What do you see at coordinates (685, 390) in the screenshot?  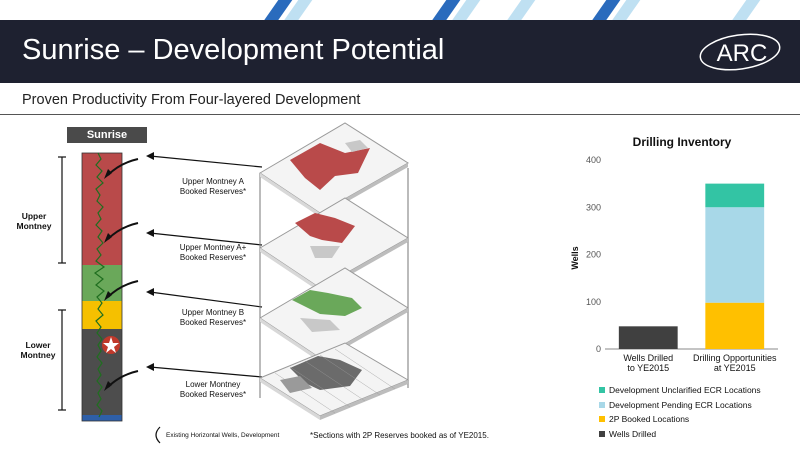 I see `legend-label: Development Unclarified ECR Locations` at bounding box center [685, 390].